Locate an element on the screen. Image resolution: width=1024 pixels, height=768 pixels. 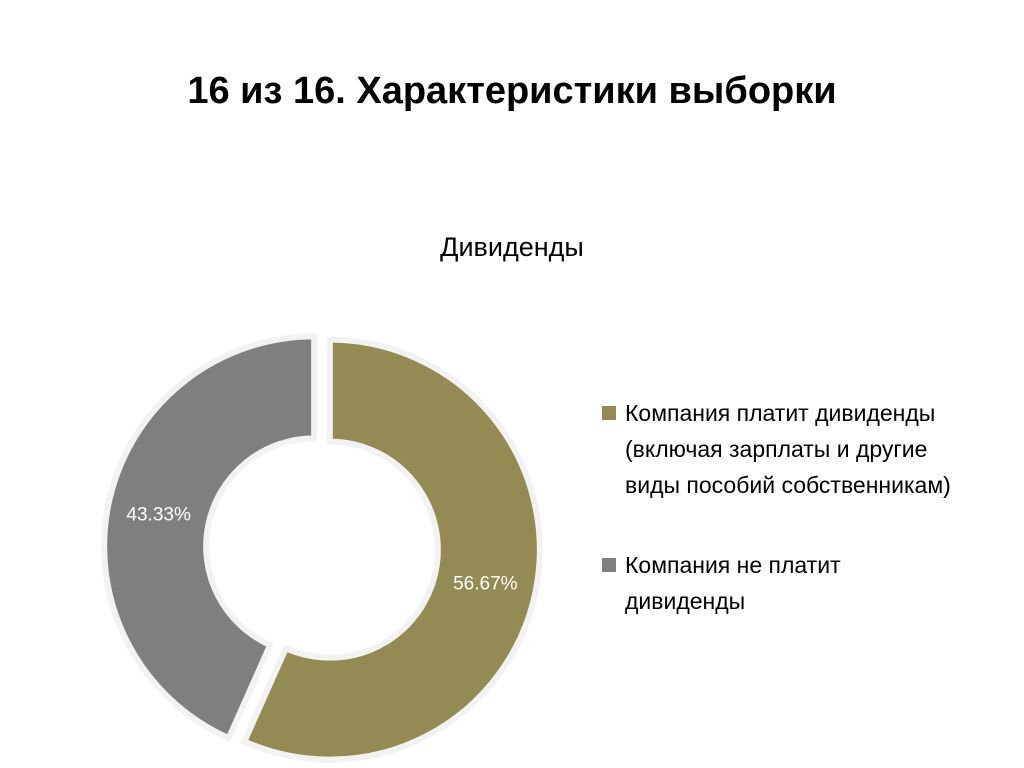
data-label-pays: 56.67% is located at coordinates (485, 584).